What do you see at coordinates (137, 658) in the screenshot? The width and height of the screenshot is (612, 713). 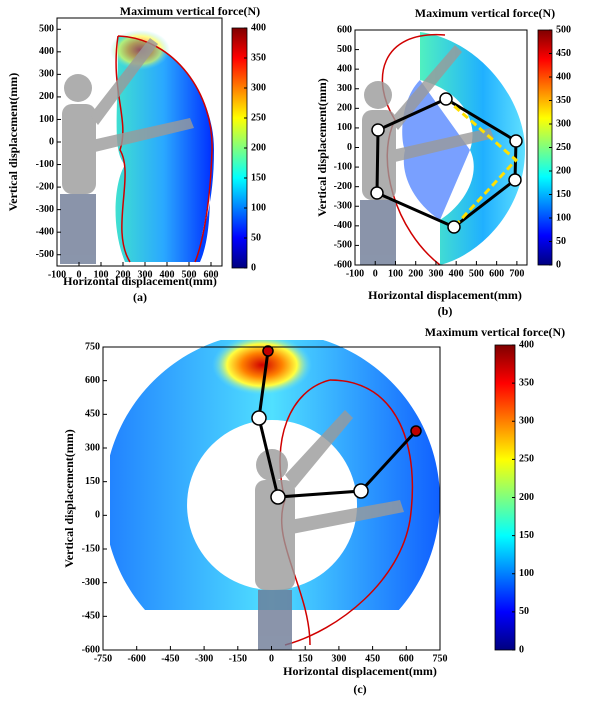 I see `x-tick-label: -600` at bounding box center [137, 658].